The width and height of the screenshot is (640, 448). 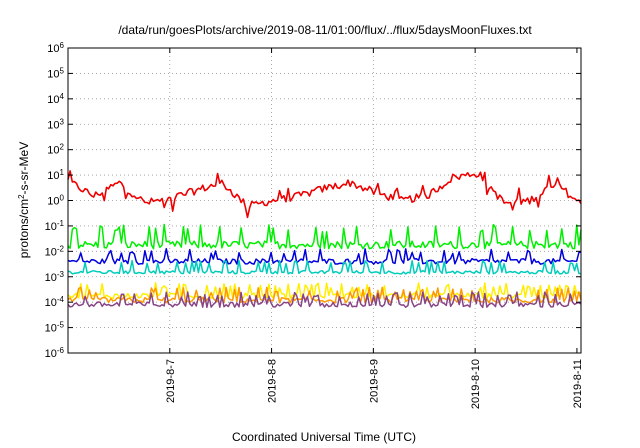 I want to click on y-tick-label: 10⁶, so click(x=55, y=48).